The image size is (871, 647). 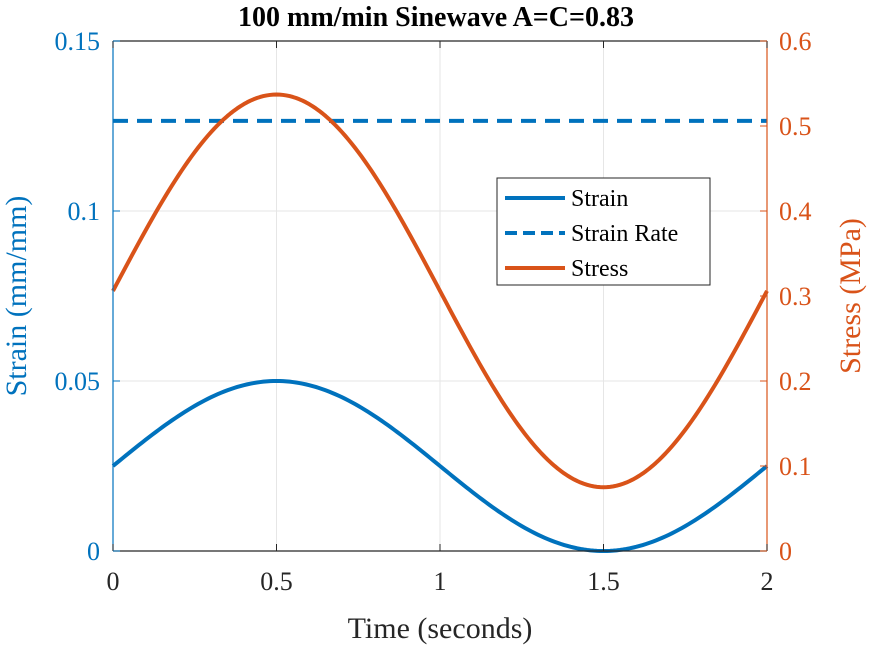 I want to click on y-right-tick-label: 0.5, so click(x=795, y=126).